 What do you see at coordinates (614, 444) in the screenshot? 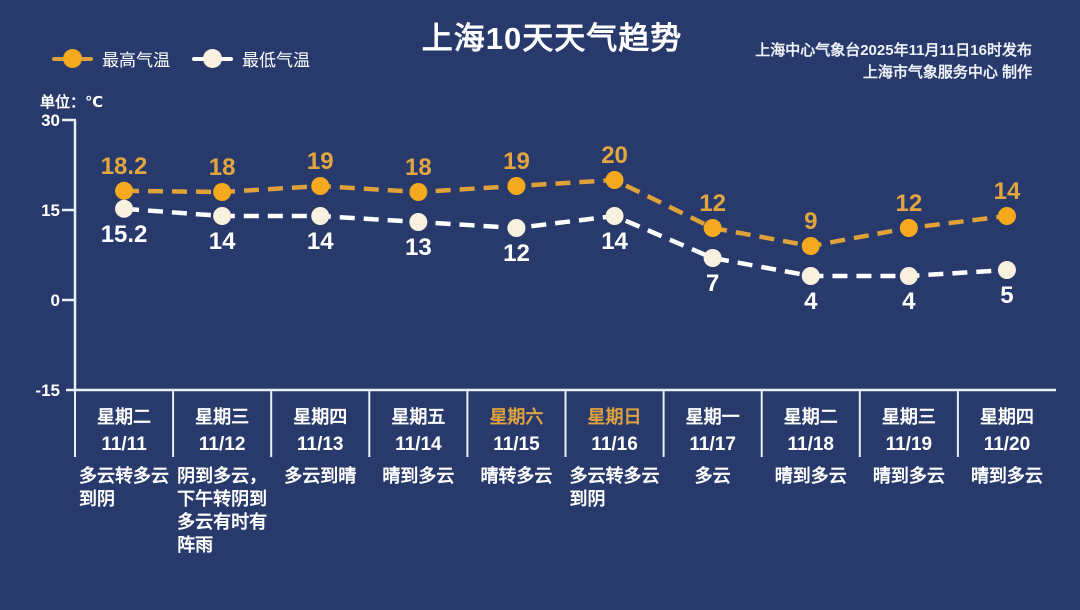
I see `date-label: 11/16` at bounding box center [614, 444].